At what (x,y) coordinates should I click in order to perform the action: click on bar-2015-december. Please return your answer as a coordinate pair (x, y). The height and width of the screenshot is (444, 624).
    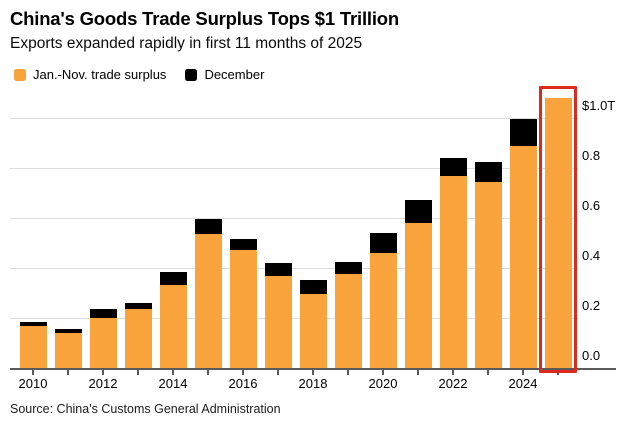
    Looking at the image, I should click on (208, 226).